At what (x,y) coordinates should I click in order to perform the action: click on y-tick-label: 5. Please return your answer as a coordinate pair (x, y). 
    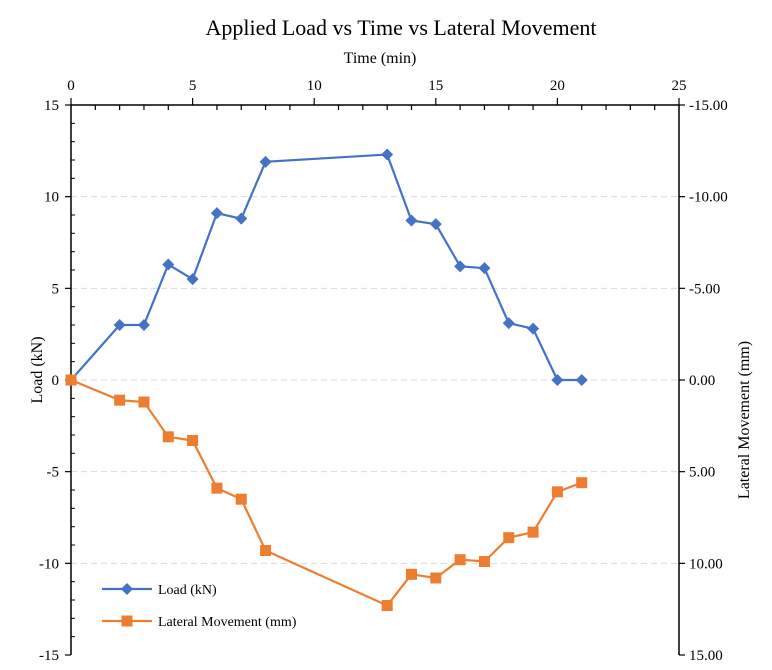
    Looking at the image, I should click on (56, 289).